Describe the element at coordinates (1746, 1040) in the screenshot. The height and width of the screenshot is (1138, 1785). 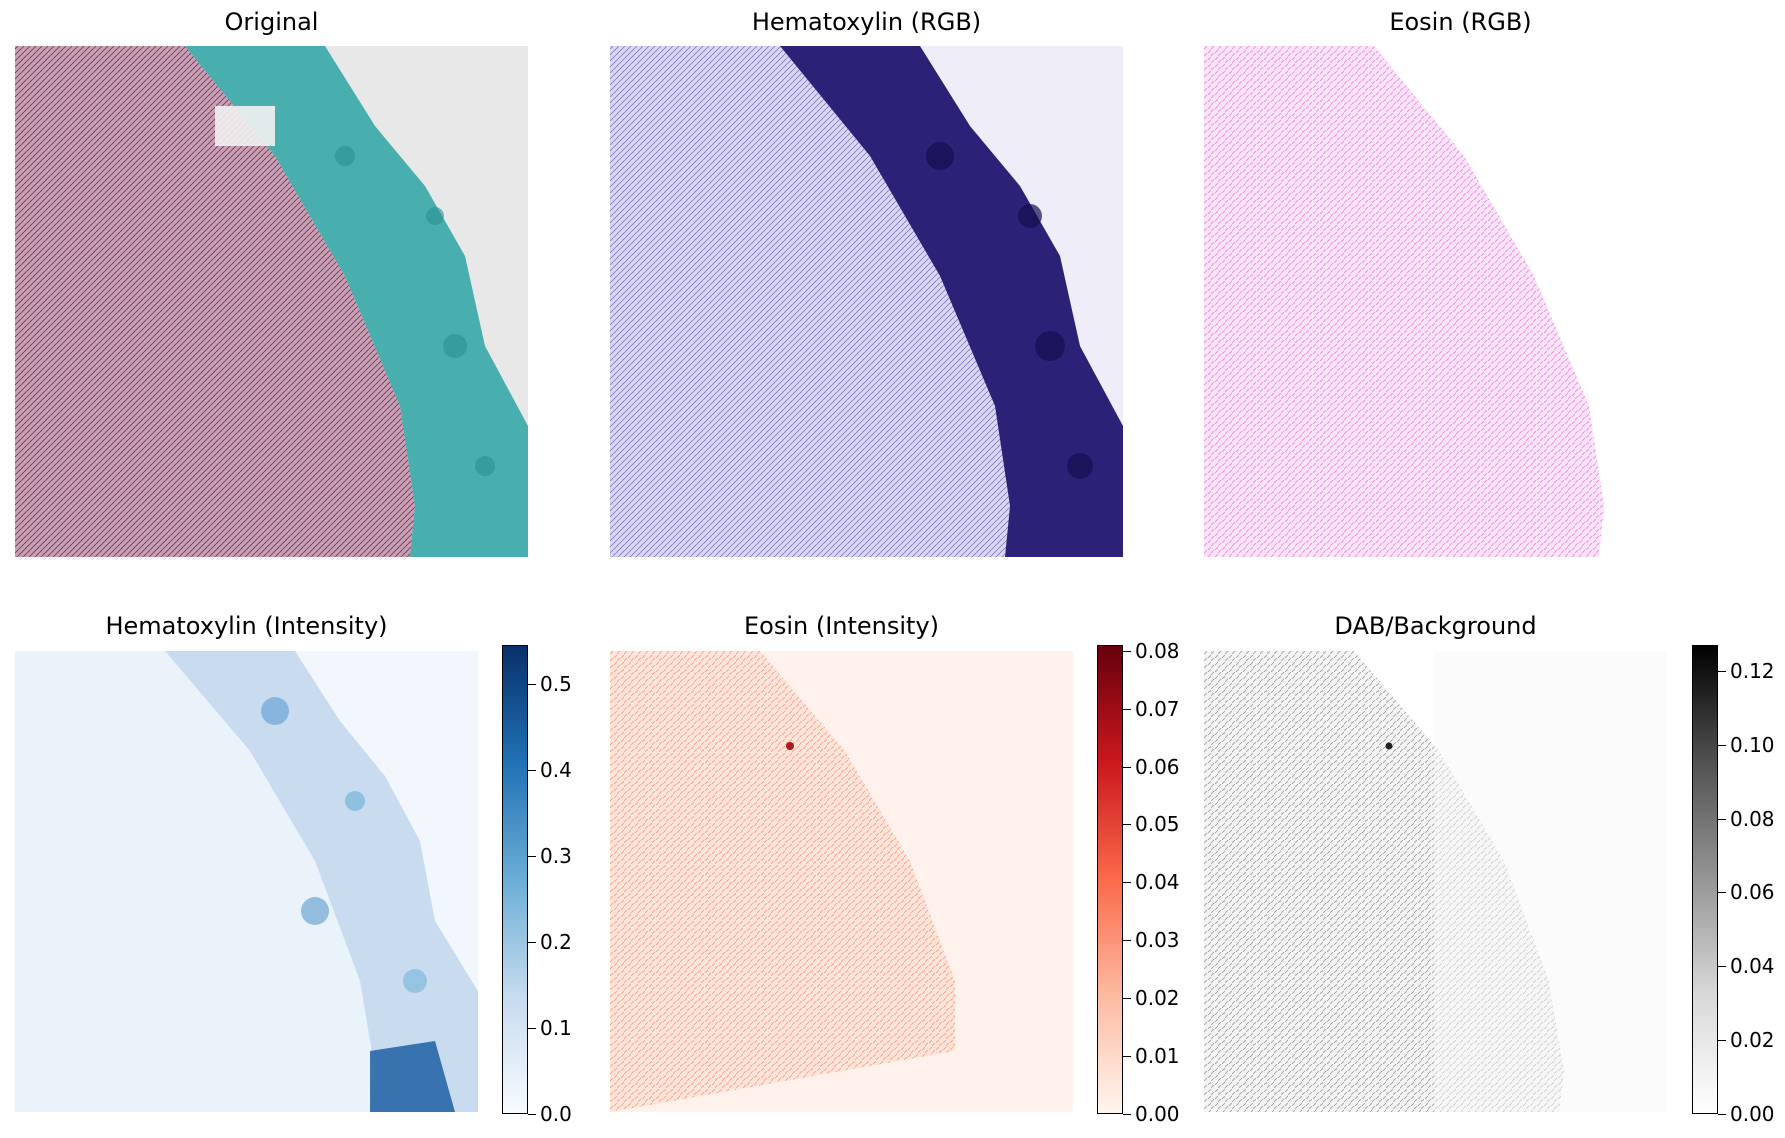
I see `dab_background-colorbar-tick: 0.02` at that location.